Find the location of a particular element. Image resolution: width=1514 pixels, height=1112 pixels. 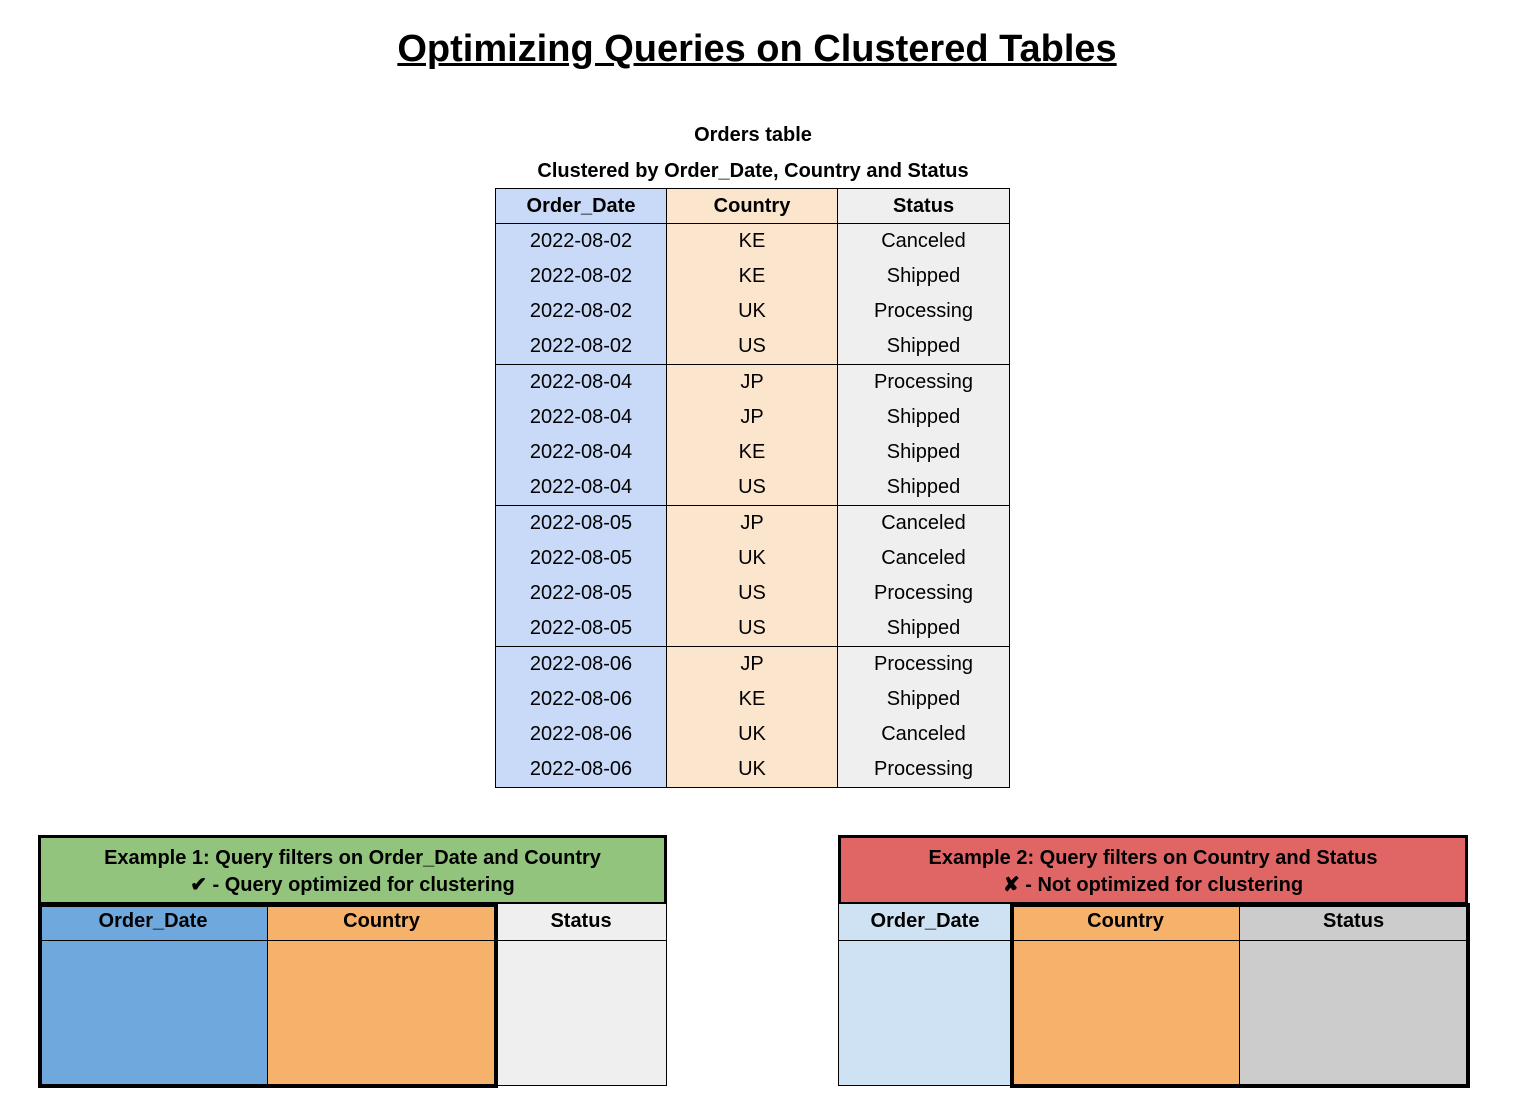

table-row: 2022-08-02 KE Shipped is located at coordinates (752, 276).